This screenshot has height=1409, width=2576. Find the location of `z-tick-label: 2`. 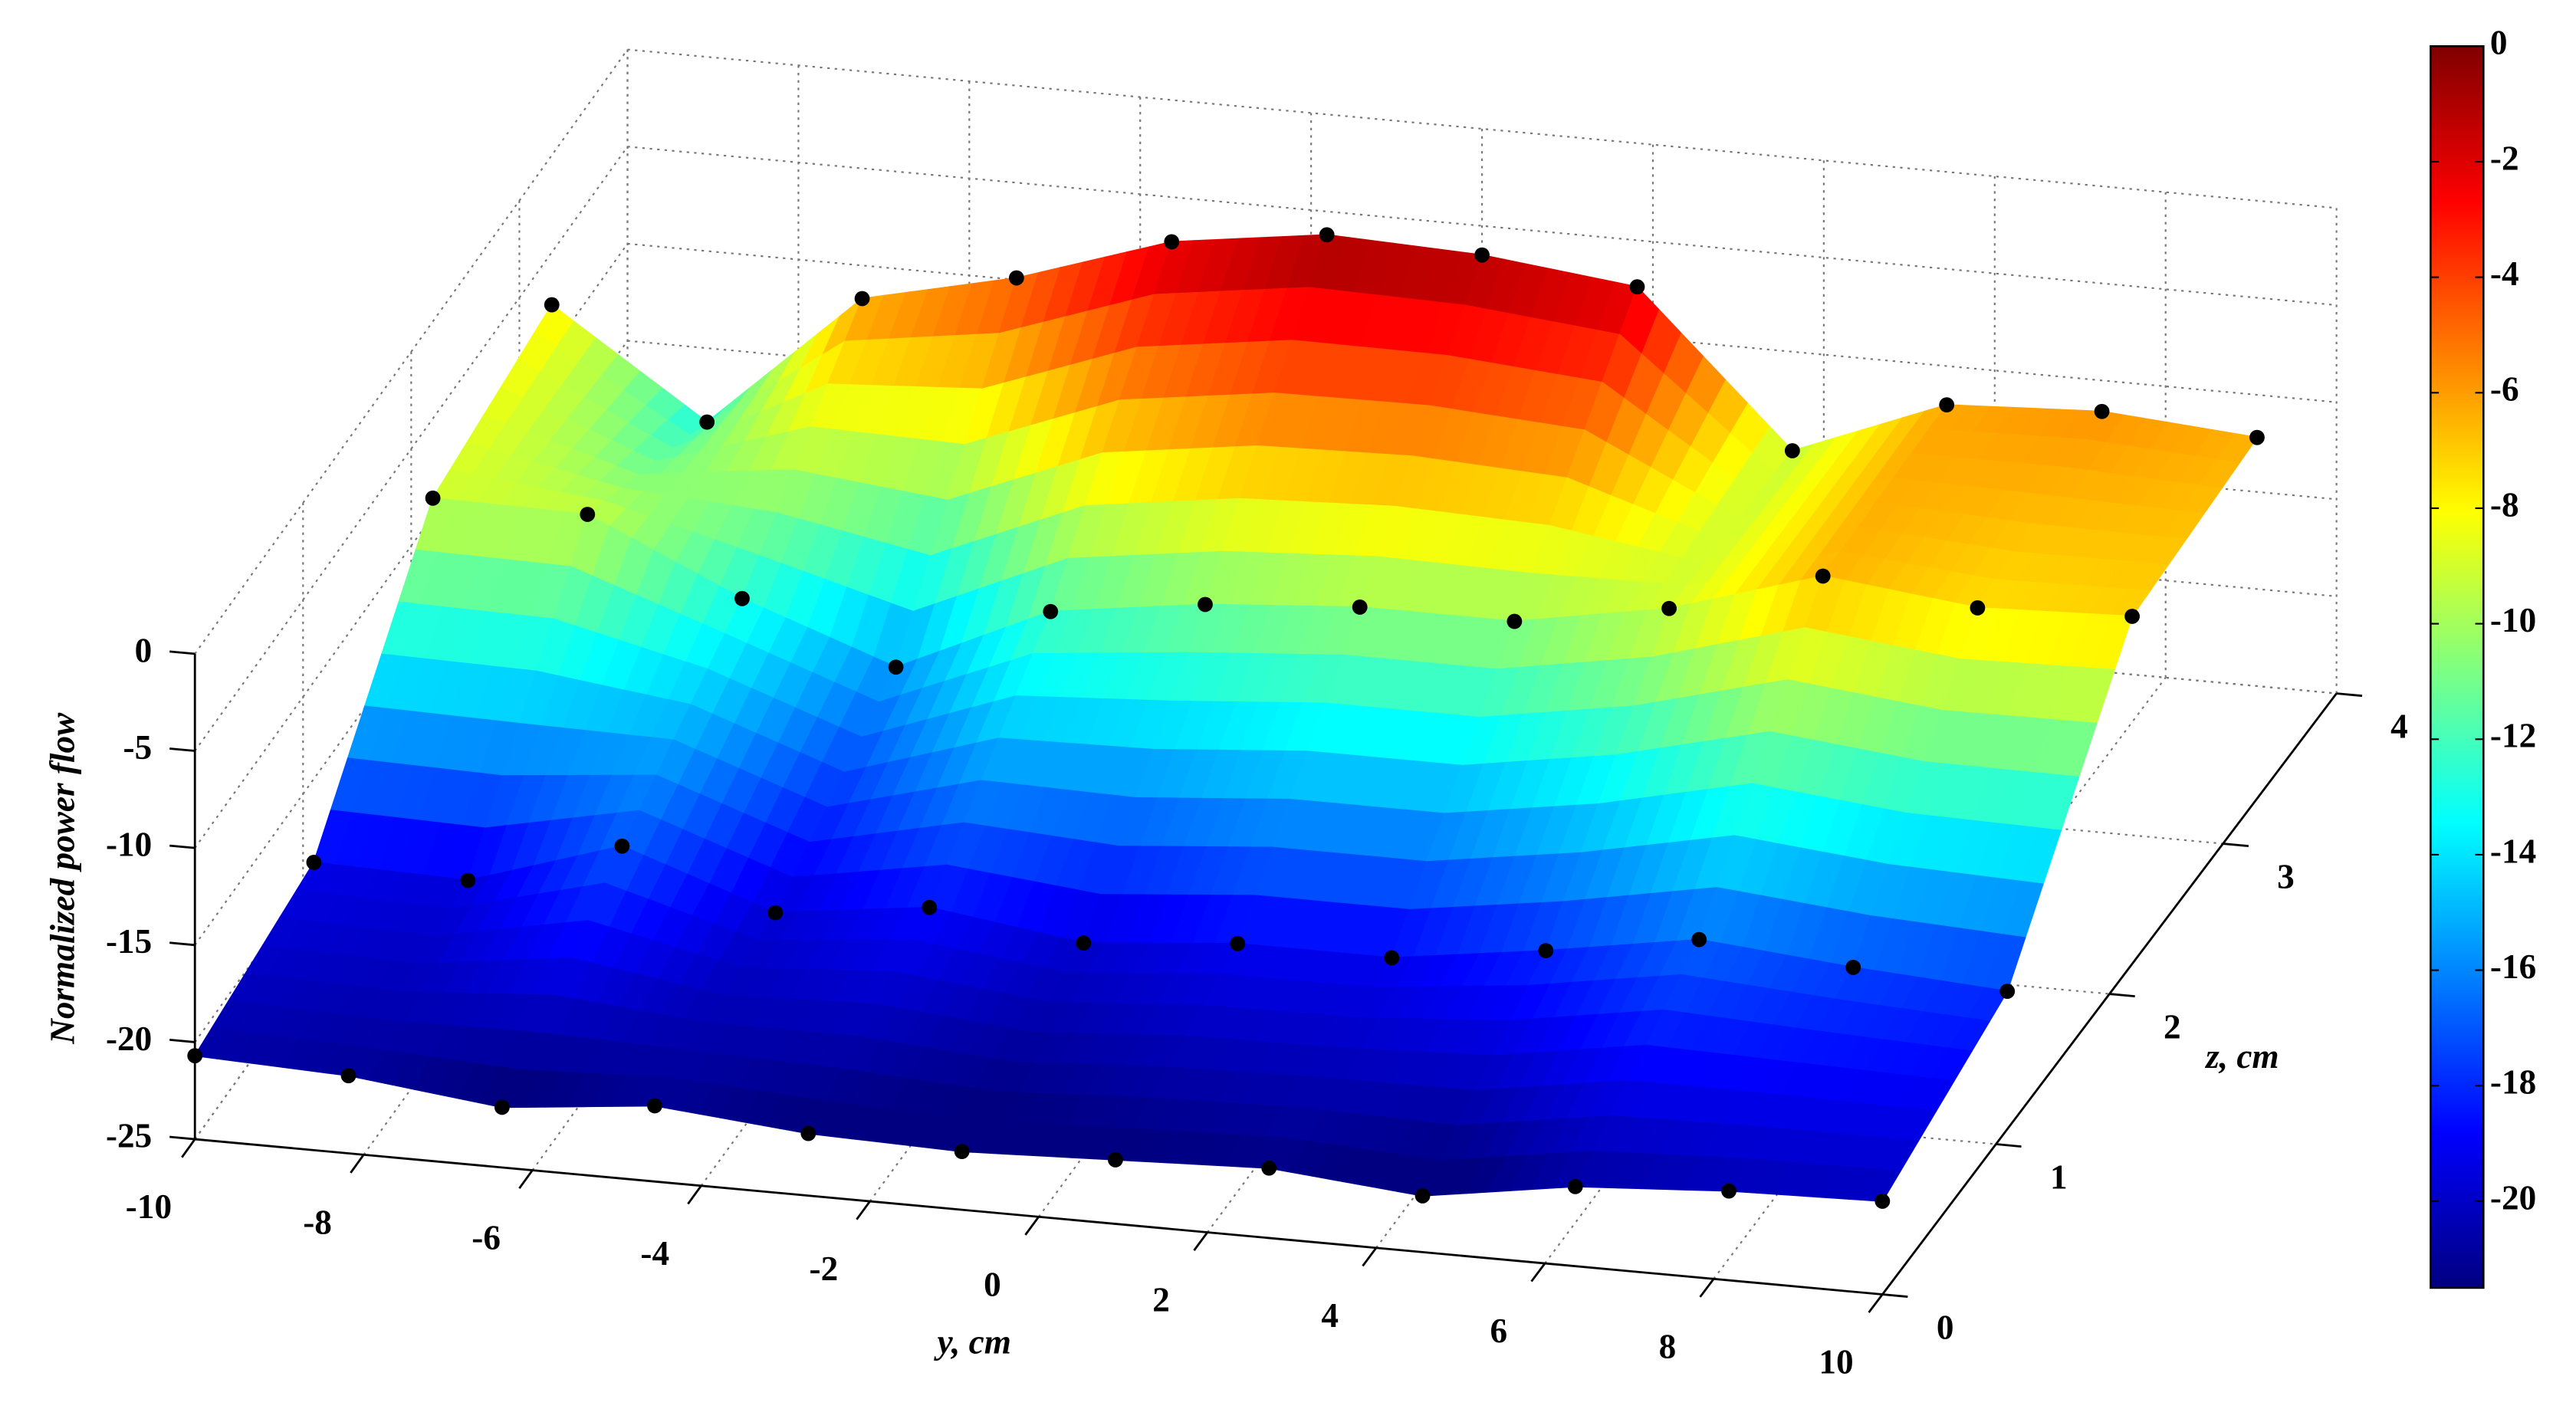

z-tick-label: 2 is located at coordinates (2172, 1026).